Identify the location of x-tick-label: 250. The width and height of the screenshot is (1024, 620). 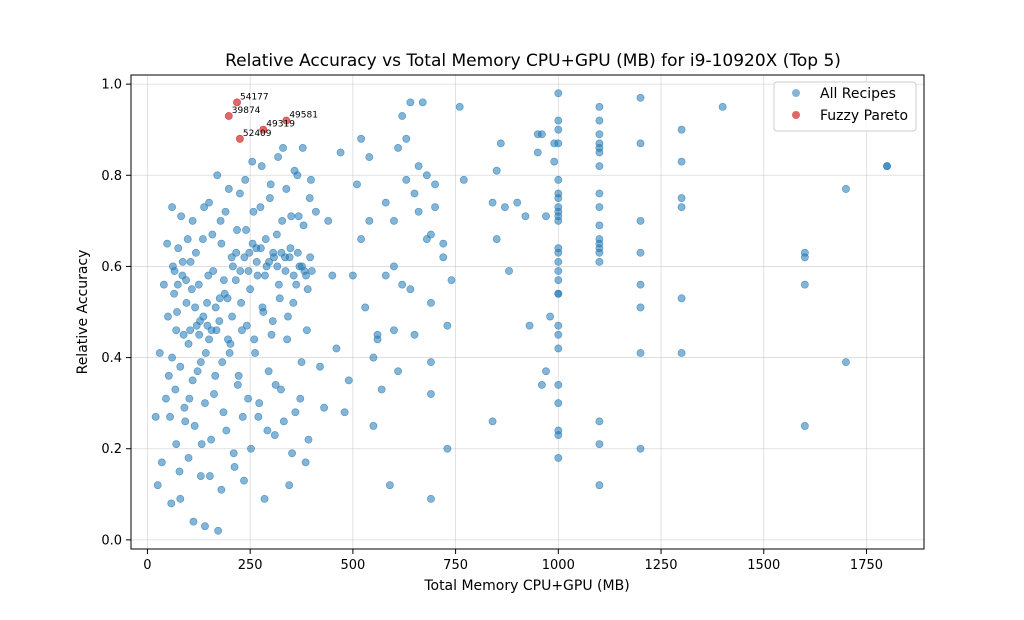
(250, 565).